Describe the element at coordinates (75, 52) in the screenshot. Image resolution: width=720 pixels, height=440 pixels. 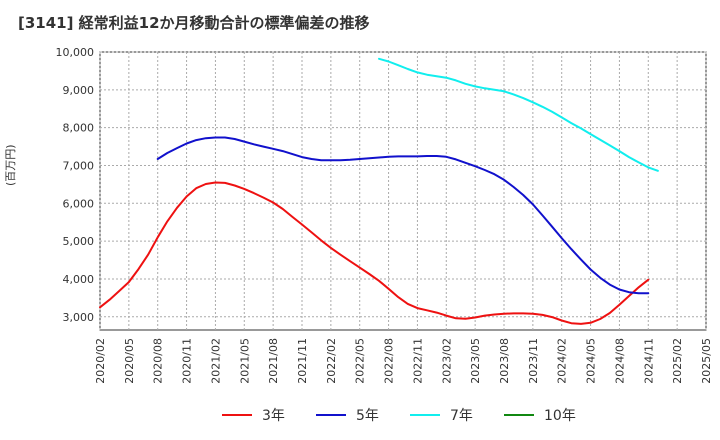
I see `y-tick-label: 10,000` at that location.